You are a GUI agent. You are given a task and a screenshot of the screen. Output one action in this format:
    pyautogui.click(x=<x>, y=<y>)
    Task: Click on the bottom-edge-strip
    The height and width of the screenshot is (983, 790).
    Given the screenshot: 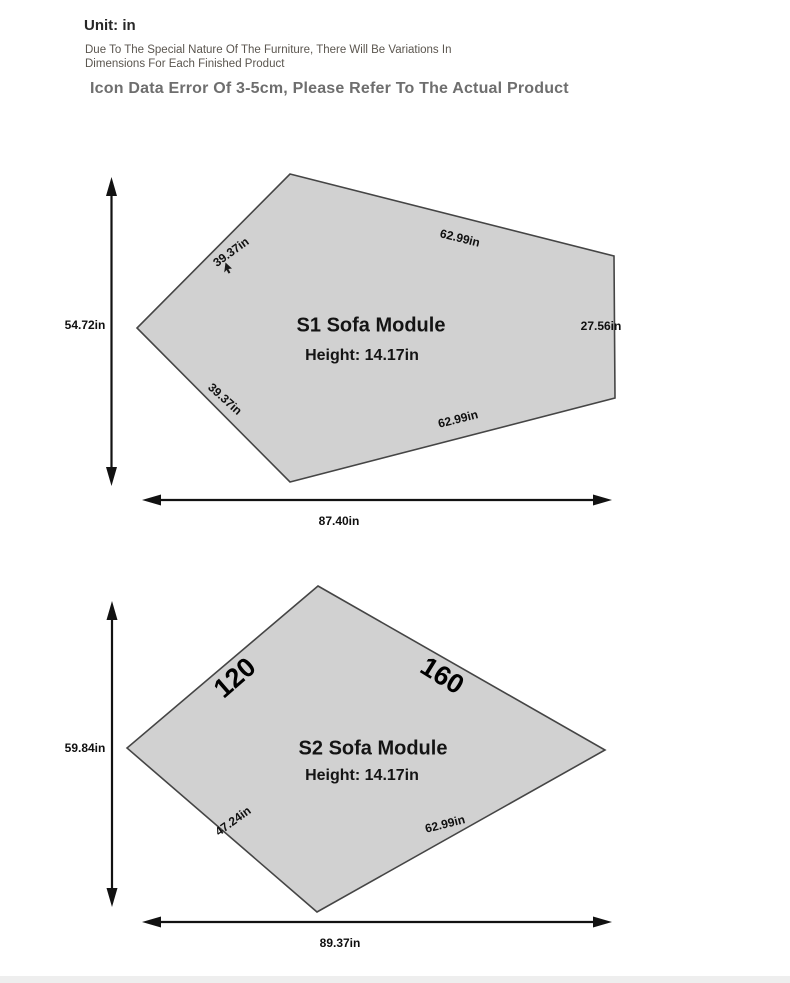 What is the action you would take?
    pyautogui.click(x=395, y=979)
    